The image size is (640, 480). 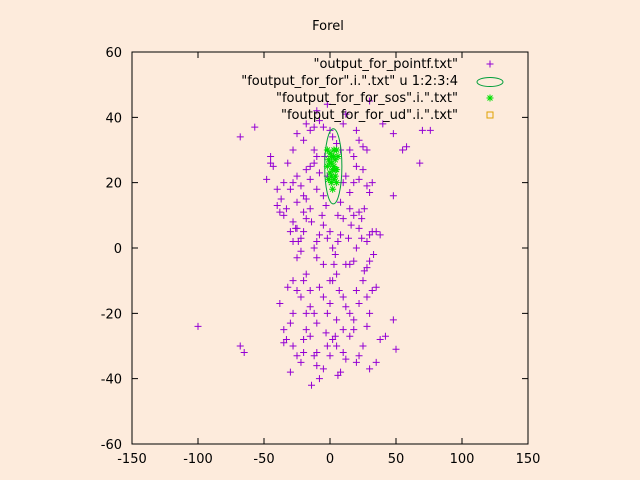 What do you see at coordinates (314, 380) in the screenshot?
I see `y-tick--40: -40` at bounding box center [314, 380].